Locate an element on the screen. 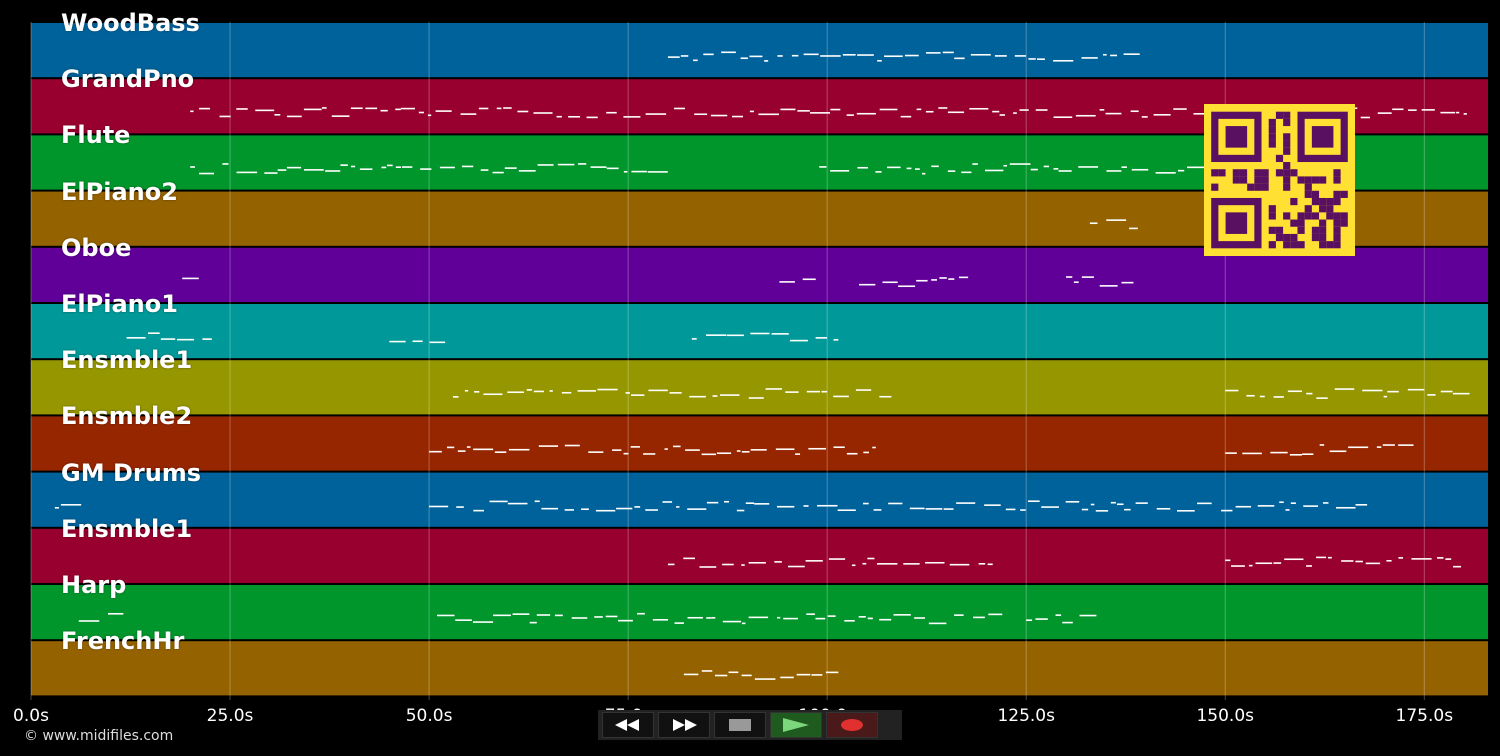  qr-code-icon is located at coordinates (1279, 180).